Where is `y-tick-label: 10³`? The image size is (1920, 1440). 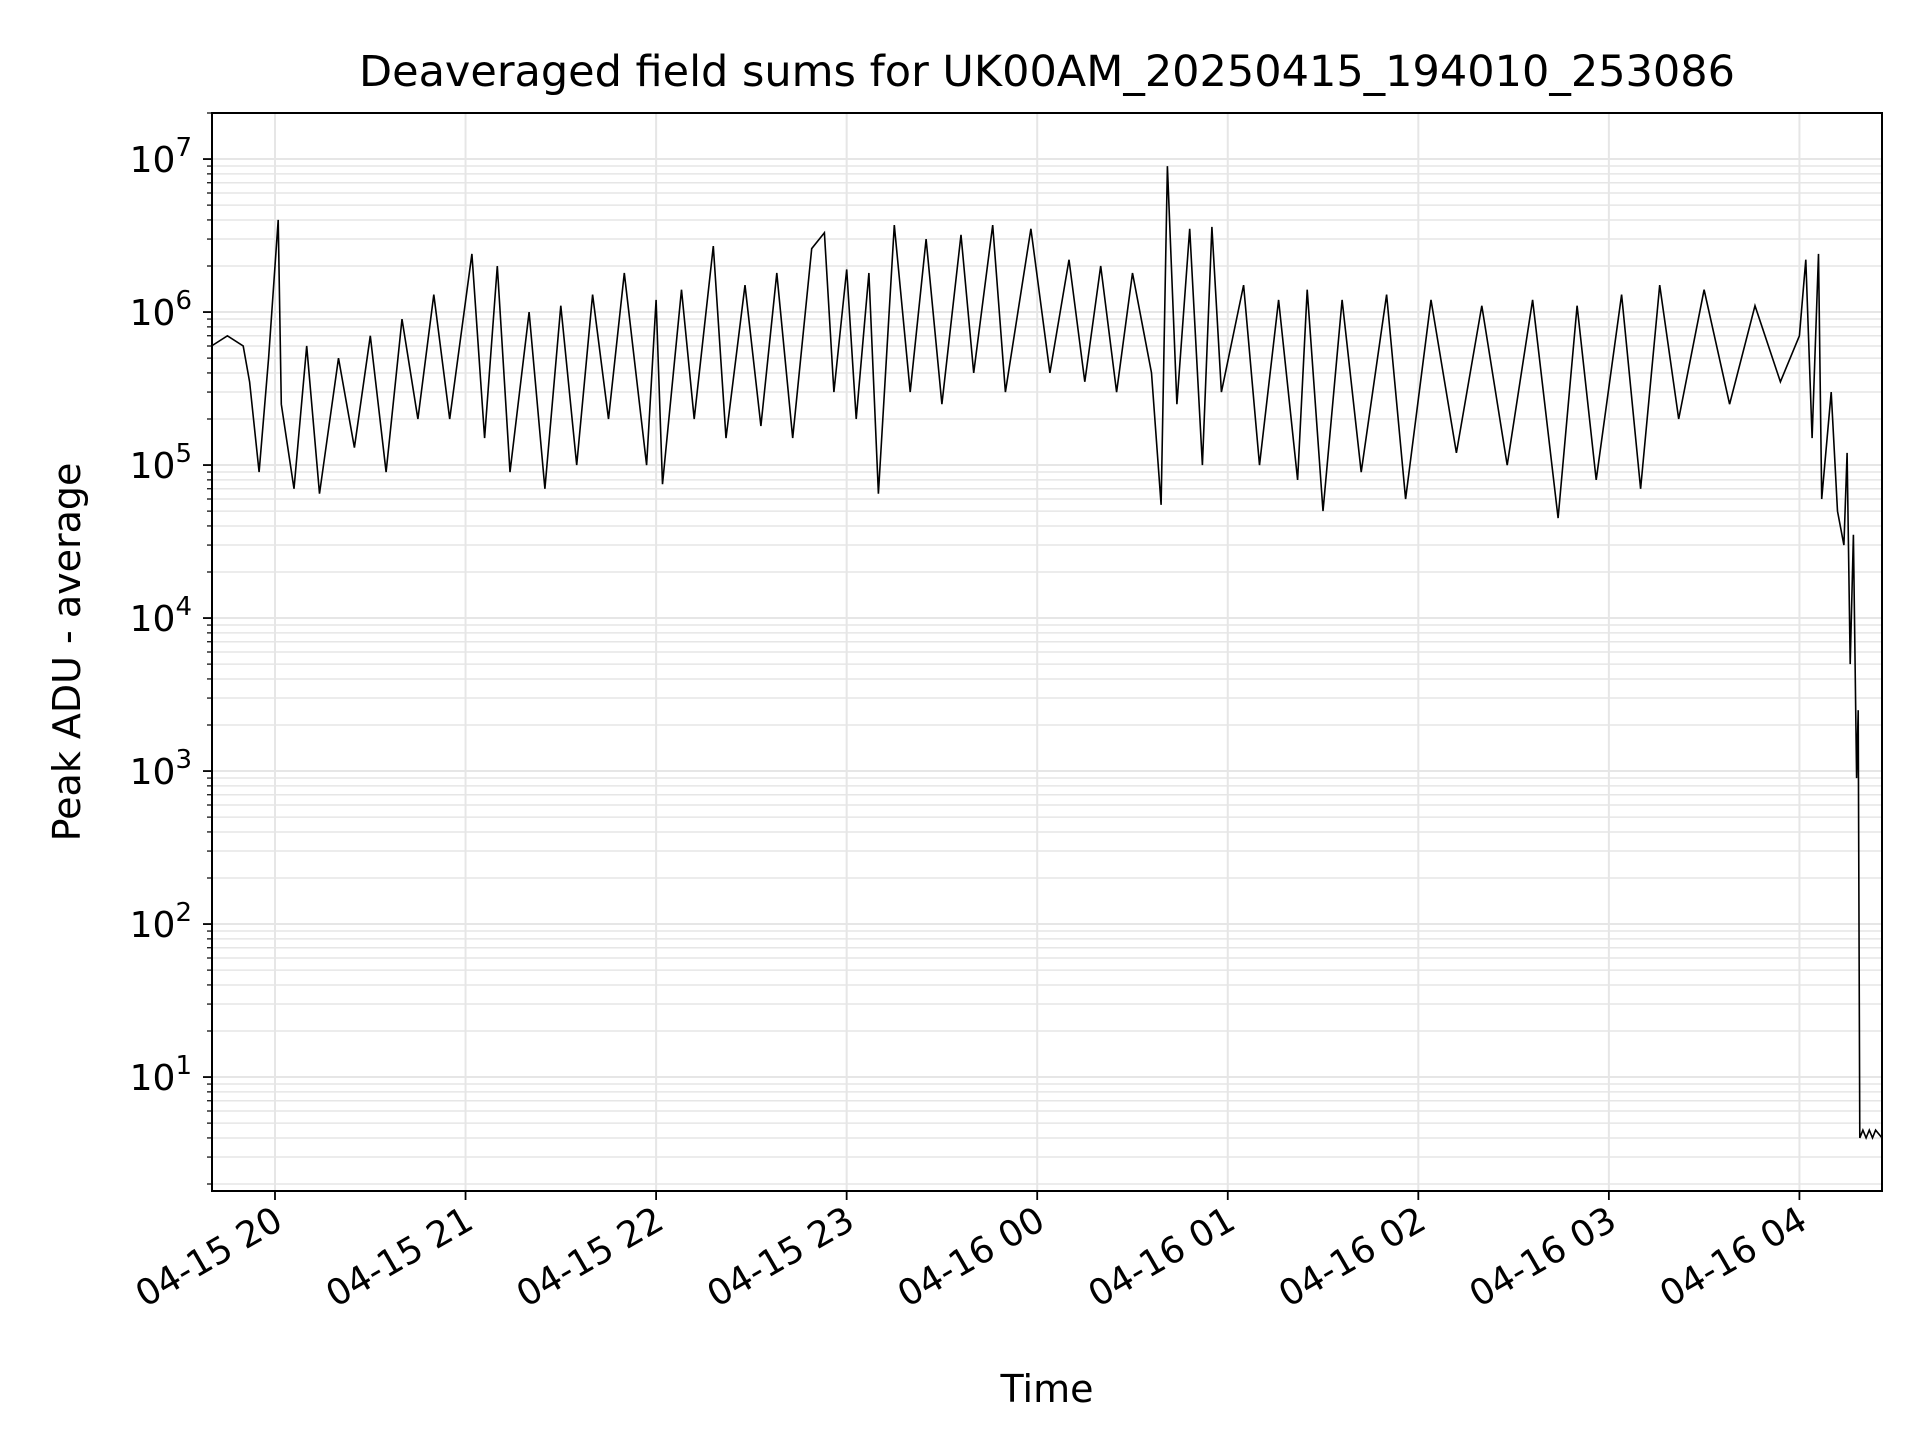 y-tick-label: 10³ is located at coordinates (161, 769).